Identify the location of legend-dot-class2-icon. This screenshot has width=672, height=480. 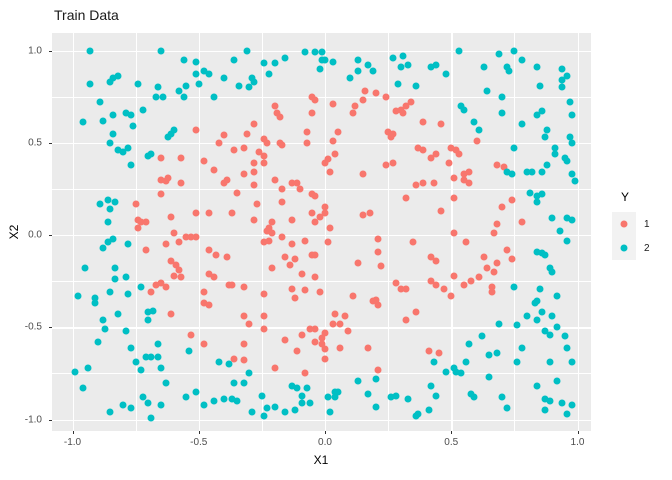
(624, 248).